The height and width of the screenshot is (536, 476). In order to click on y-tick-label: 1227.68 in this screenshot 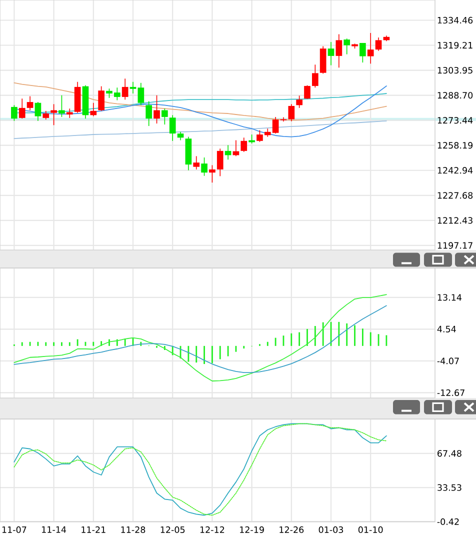, I will do `click(455, 195)`.